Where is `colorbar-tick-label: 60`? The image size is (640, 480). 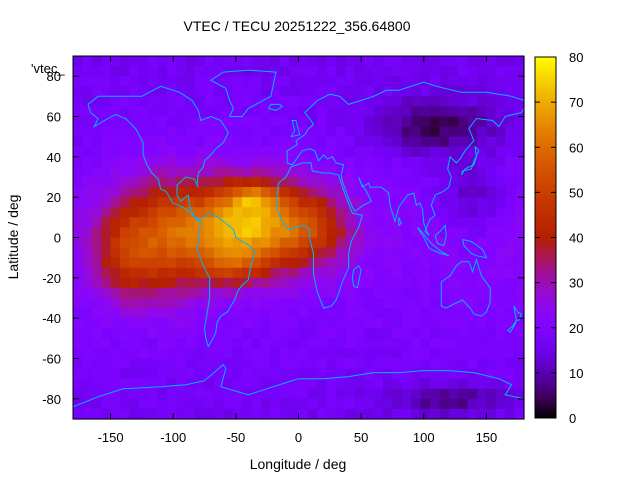 colorbar-tick-label: 60 is located at coordinates (576, 147).